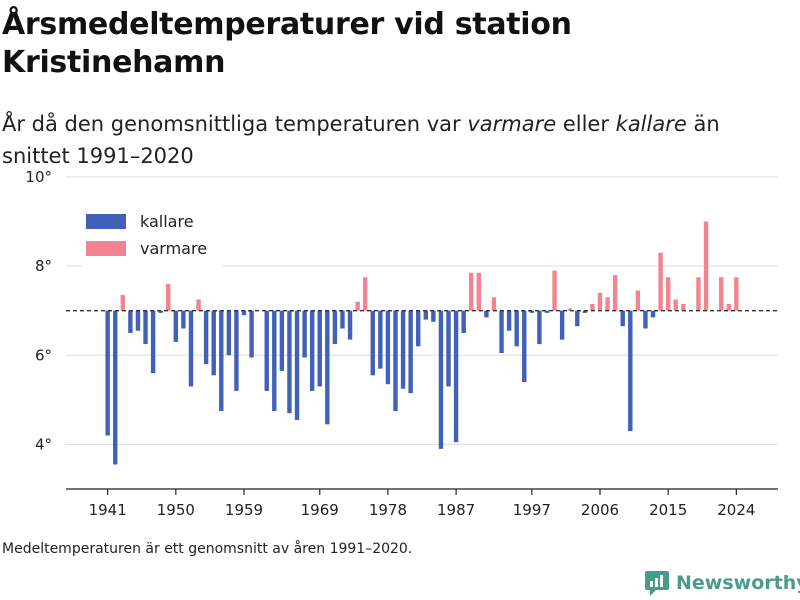 This screenshot has height=600, width=800. Describe the element at coordinates (167, 221) in the screenshot. I see `legend-label-kallare: kallare` at that location.